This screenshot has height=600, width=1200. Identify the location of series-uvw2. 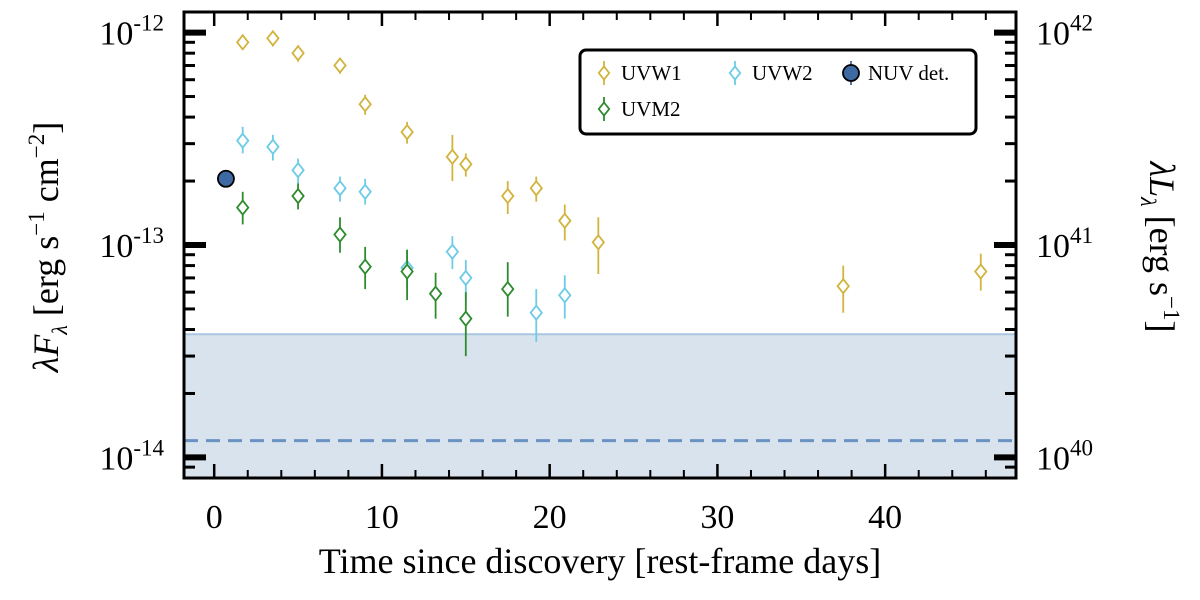
(403, 234).